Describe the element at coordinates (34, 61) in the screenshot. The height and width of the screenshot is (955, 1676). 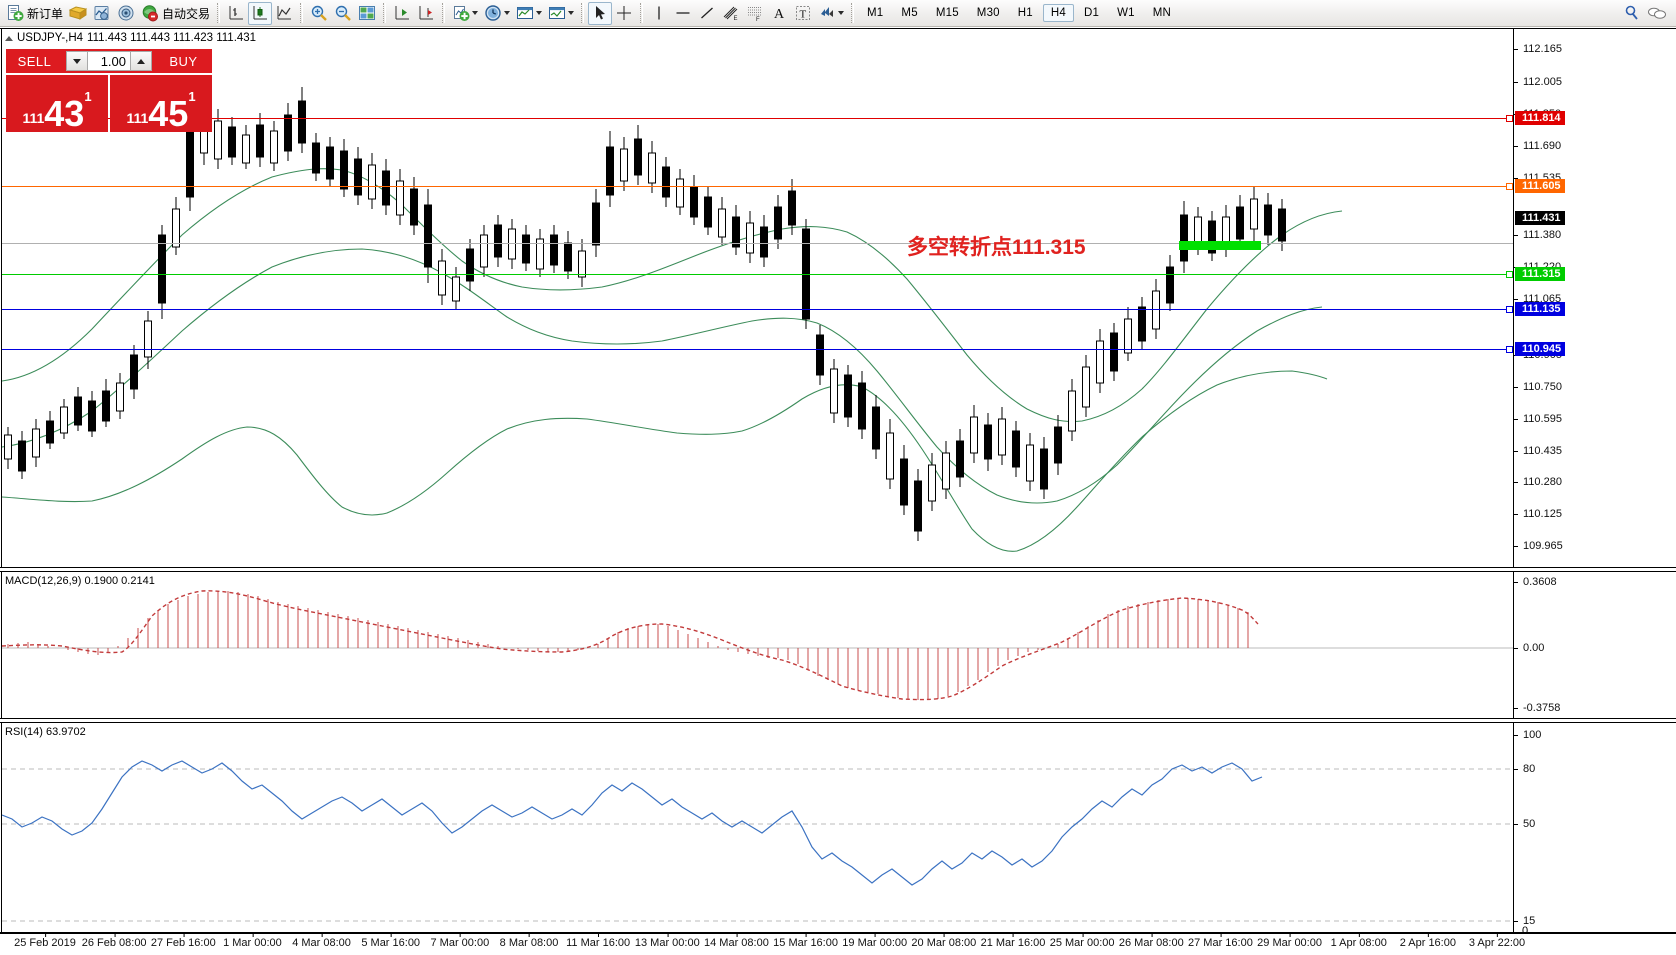
I see `sell-button: SELL` at that location.